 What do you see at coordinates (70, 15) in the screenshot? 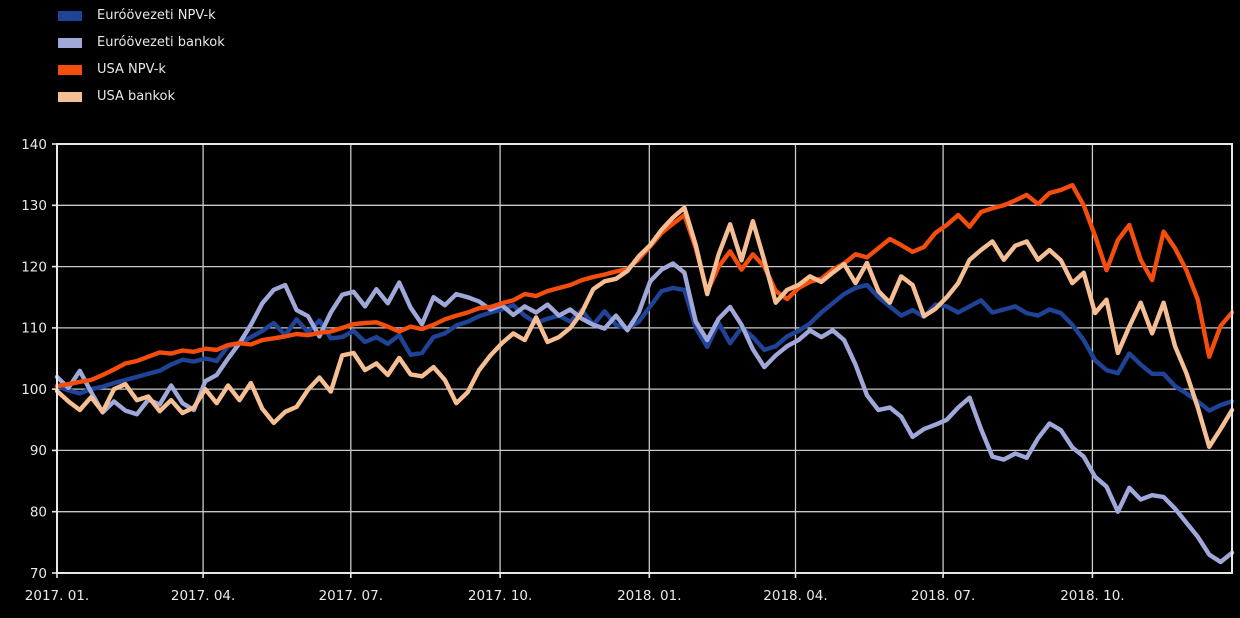
I see `legend-swatch-euro-npv` at bounding box center [70, 15].